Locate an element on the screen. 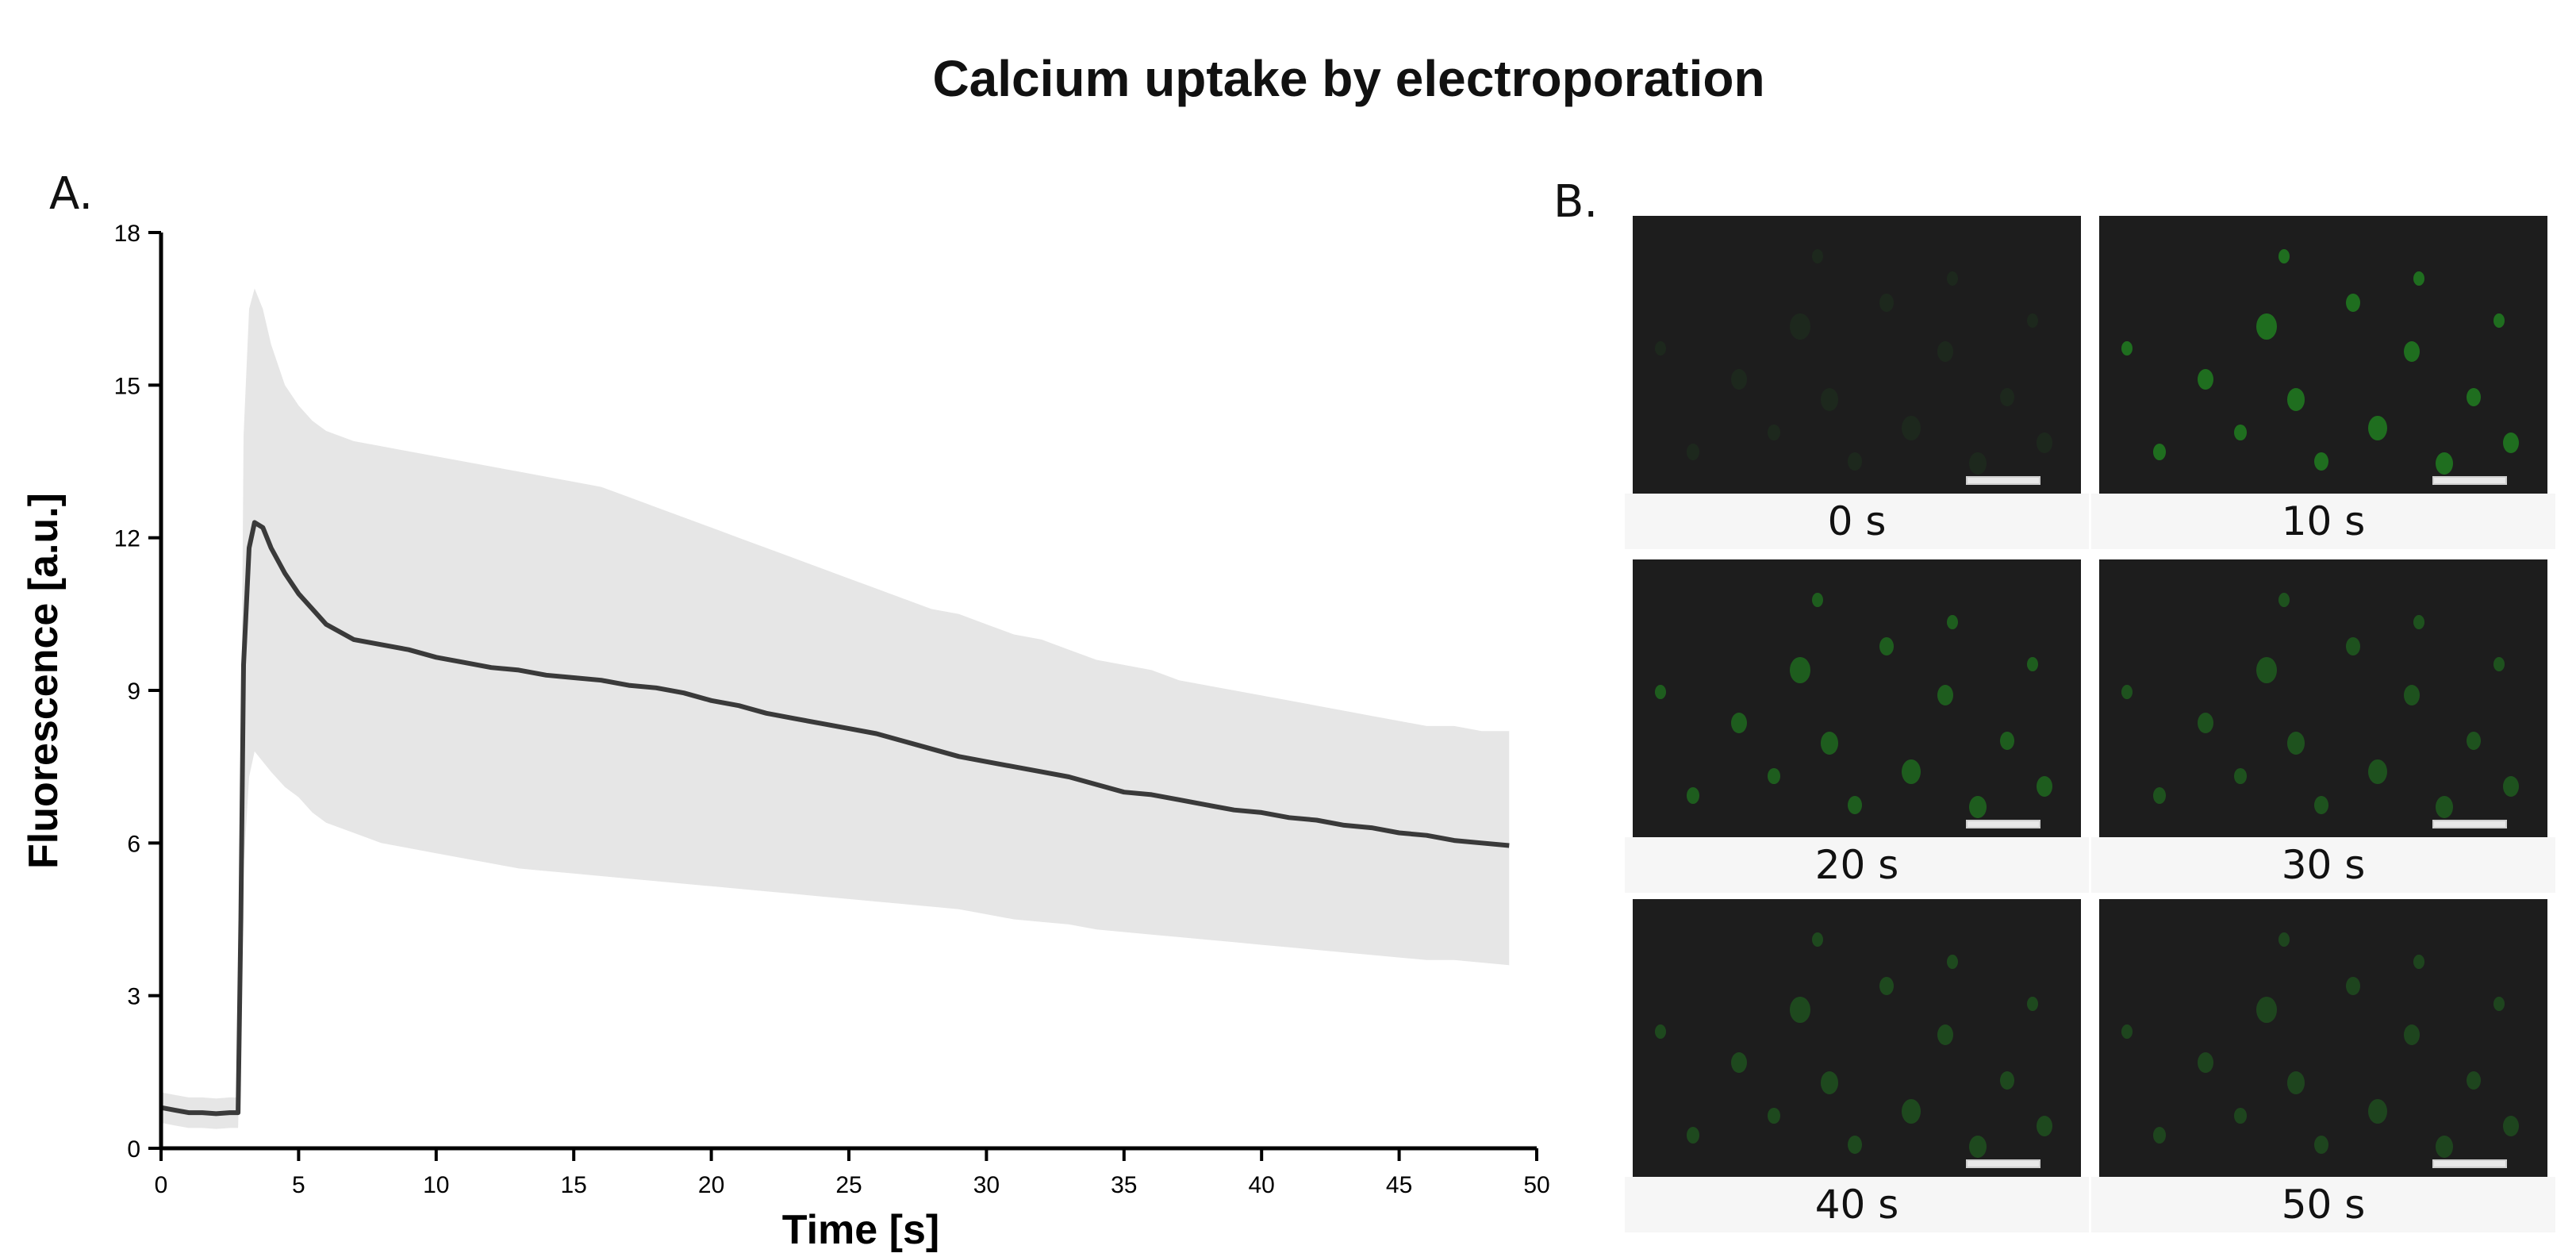 This screenshot has height=1257, width=2576. y-tick-label: 18 is located at coordinates (127, 234).